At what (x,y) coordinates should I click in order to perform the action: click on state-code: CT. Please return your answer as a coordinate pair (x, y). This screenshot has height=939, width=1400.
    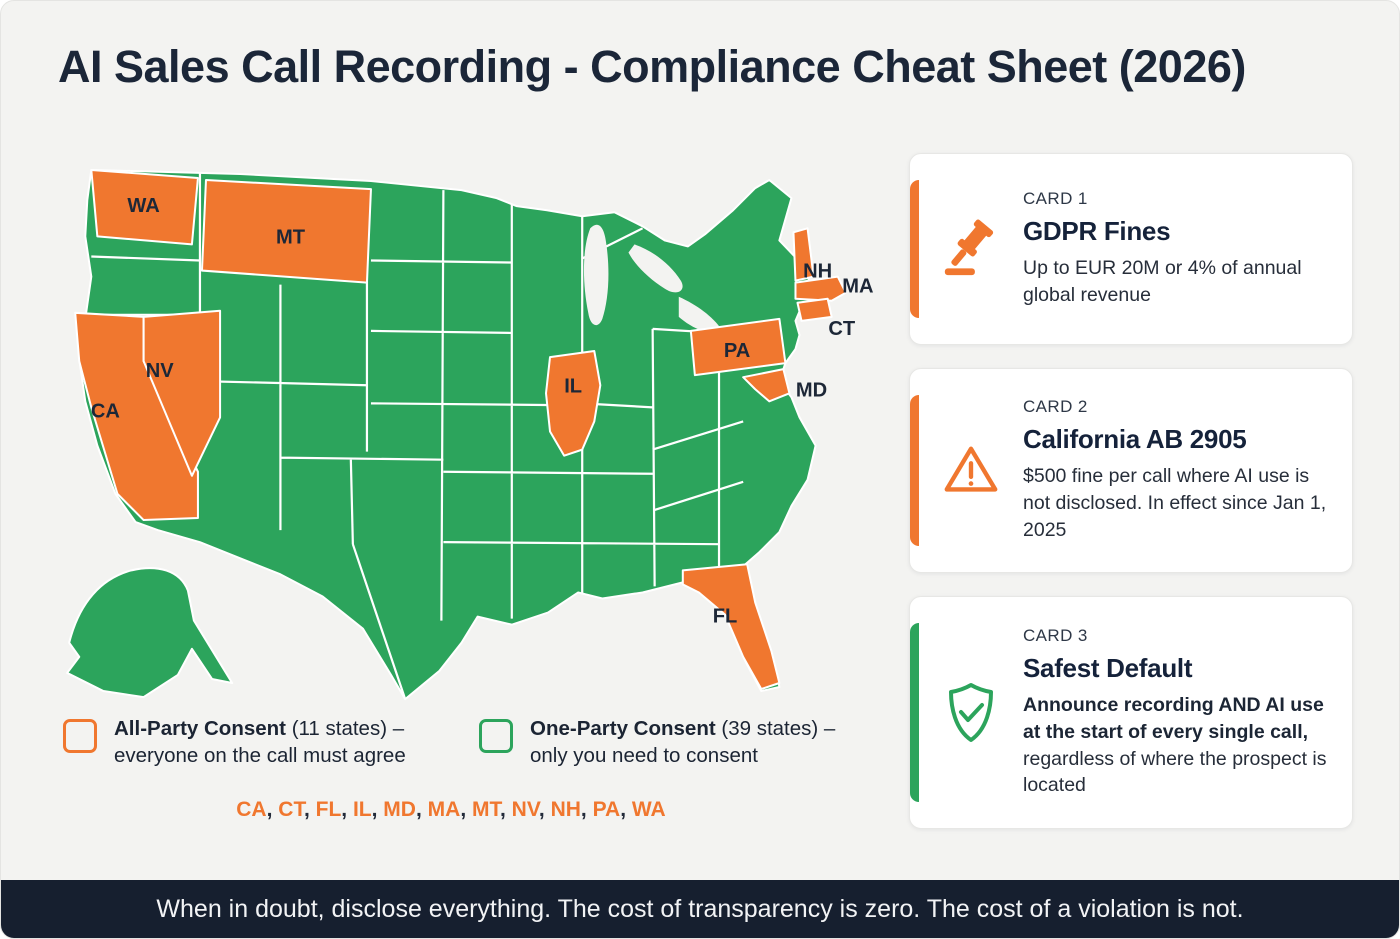
    Looking at the image, I should click on (291, 809).